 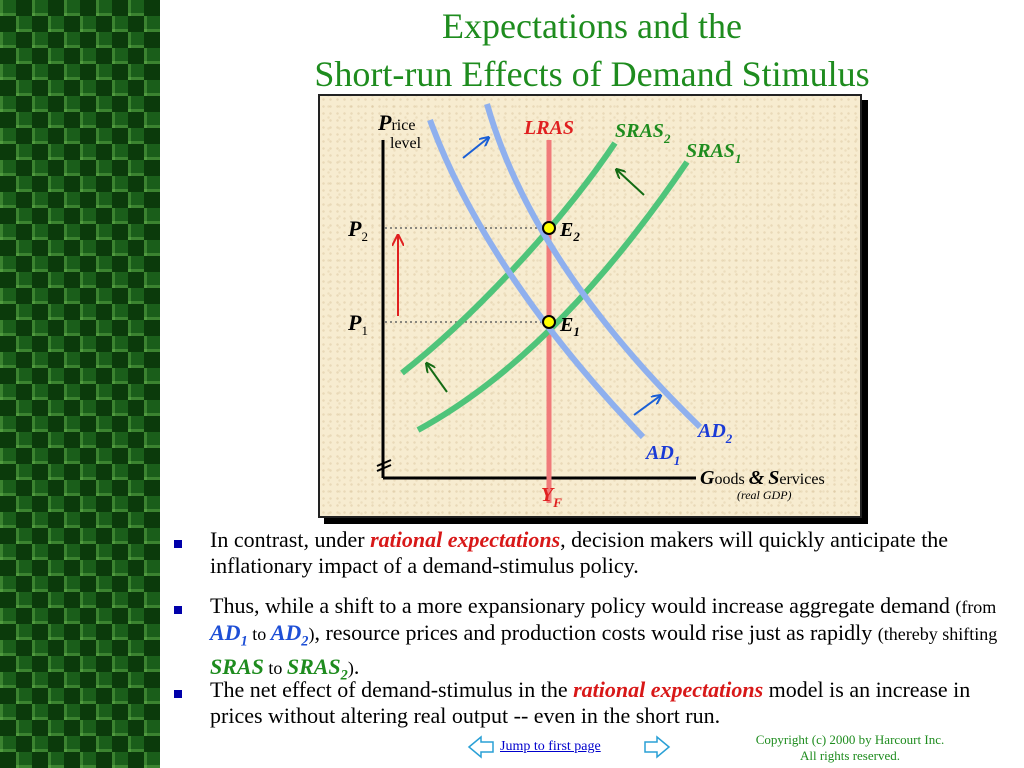 What do you see at coordinates (714, 433) in the screenshot?
I see `ad2-label: AD2` at bounding box center [714, 433].